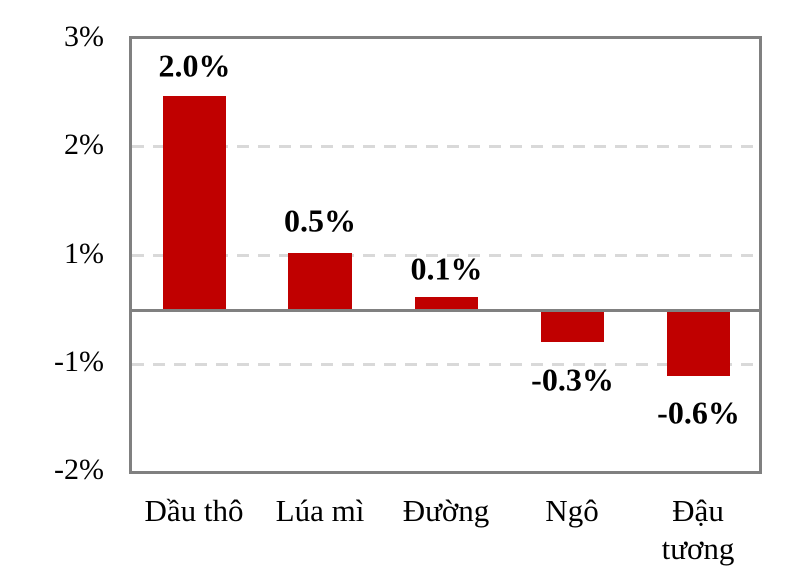  I want to click on category-label: Dầu thô, so click(194, 510).